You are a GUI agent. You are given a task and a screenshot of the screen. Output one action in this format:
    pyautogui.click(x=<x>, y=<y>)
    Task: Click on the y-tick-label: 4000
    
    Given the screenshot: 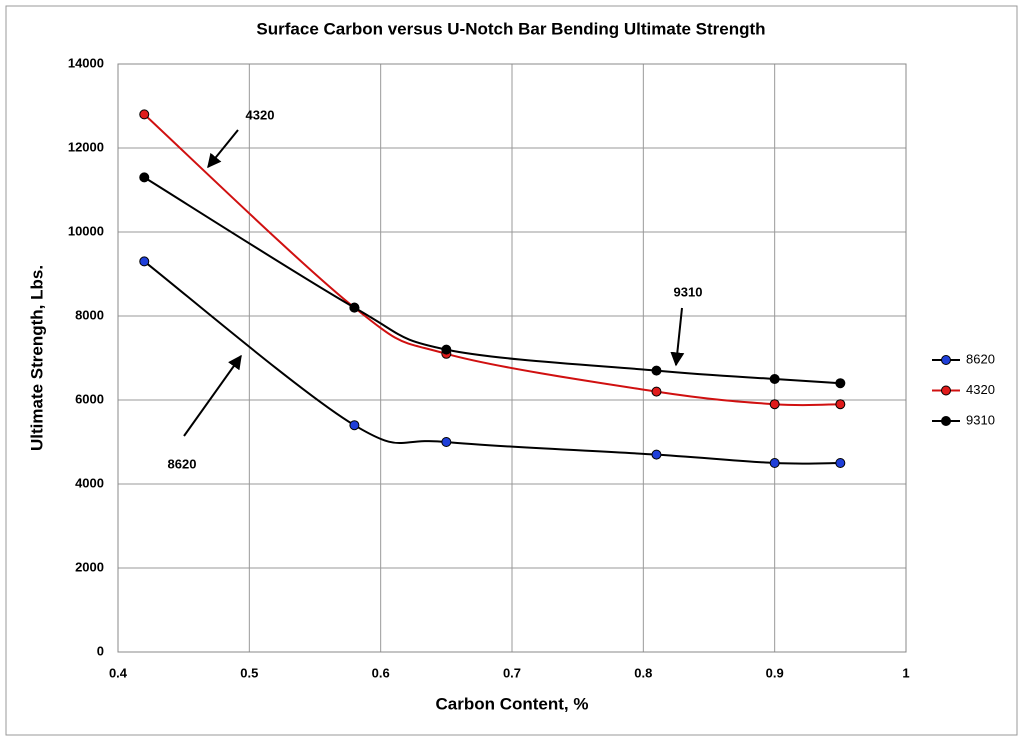 What is the action you would take?
    pyautogui.click(x=89, y=482)
    